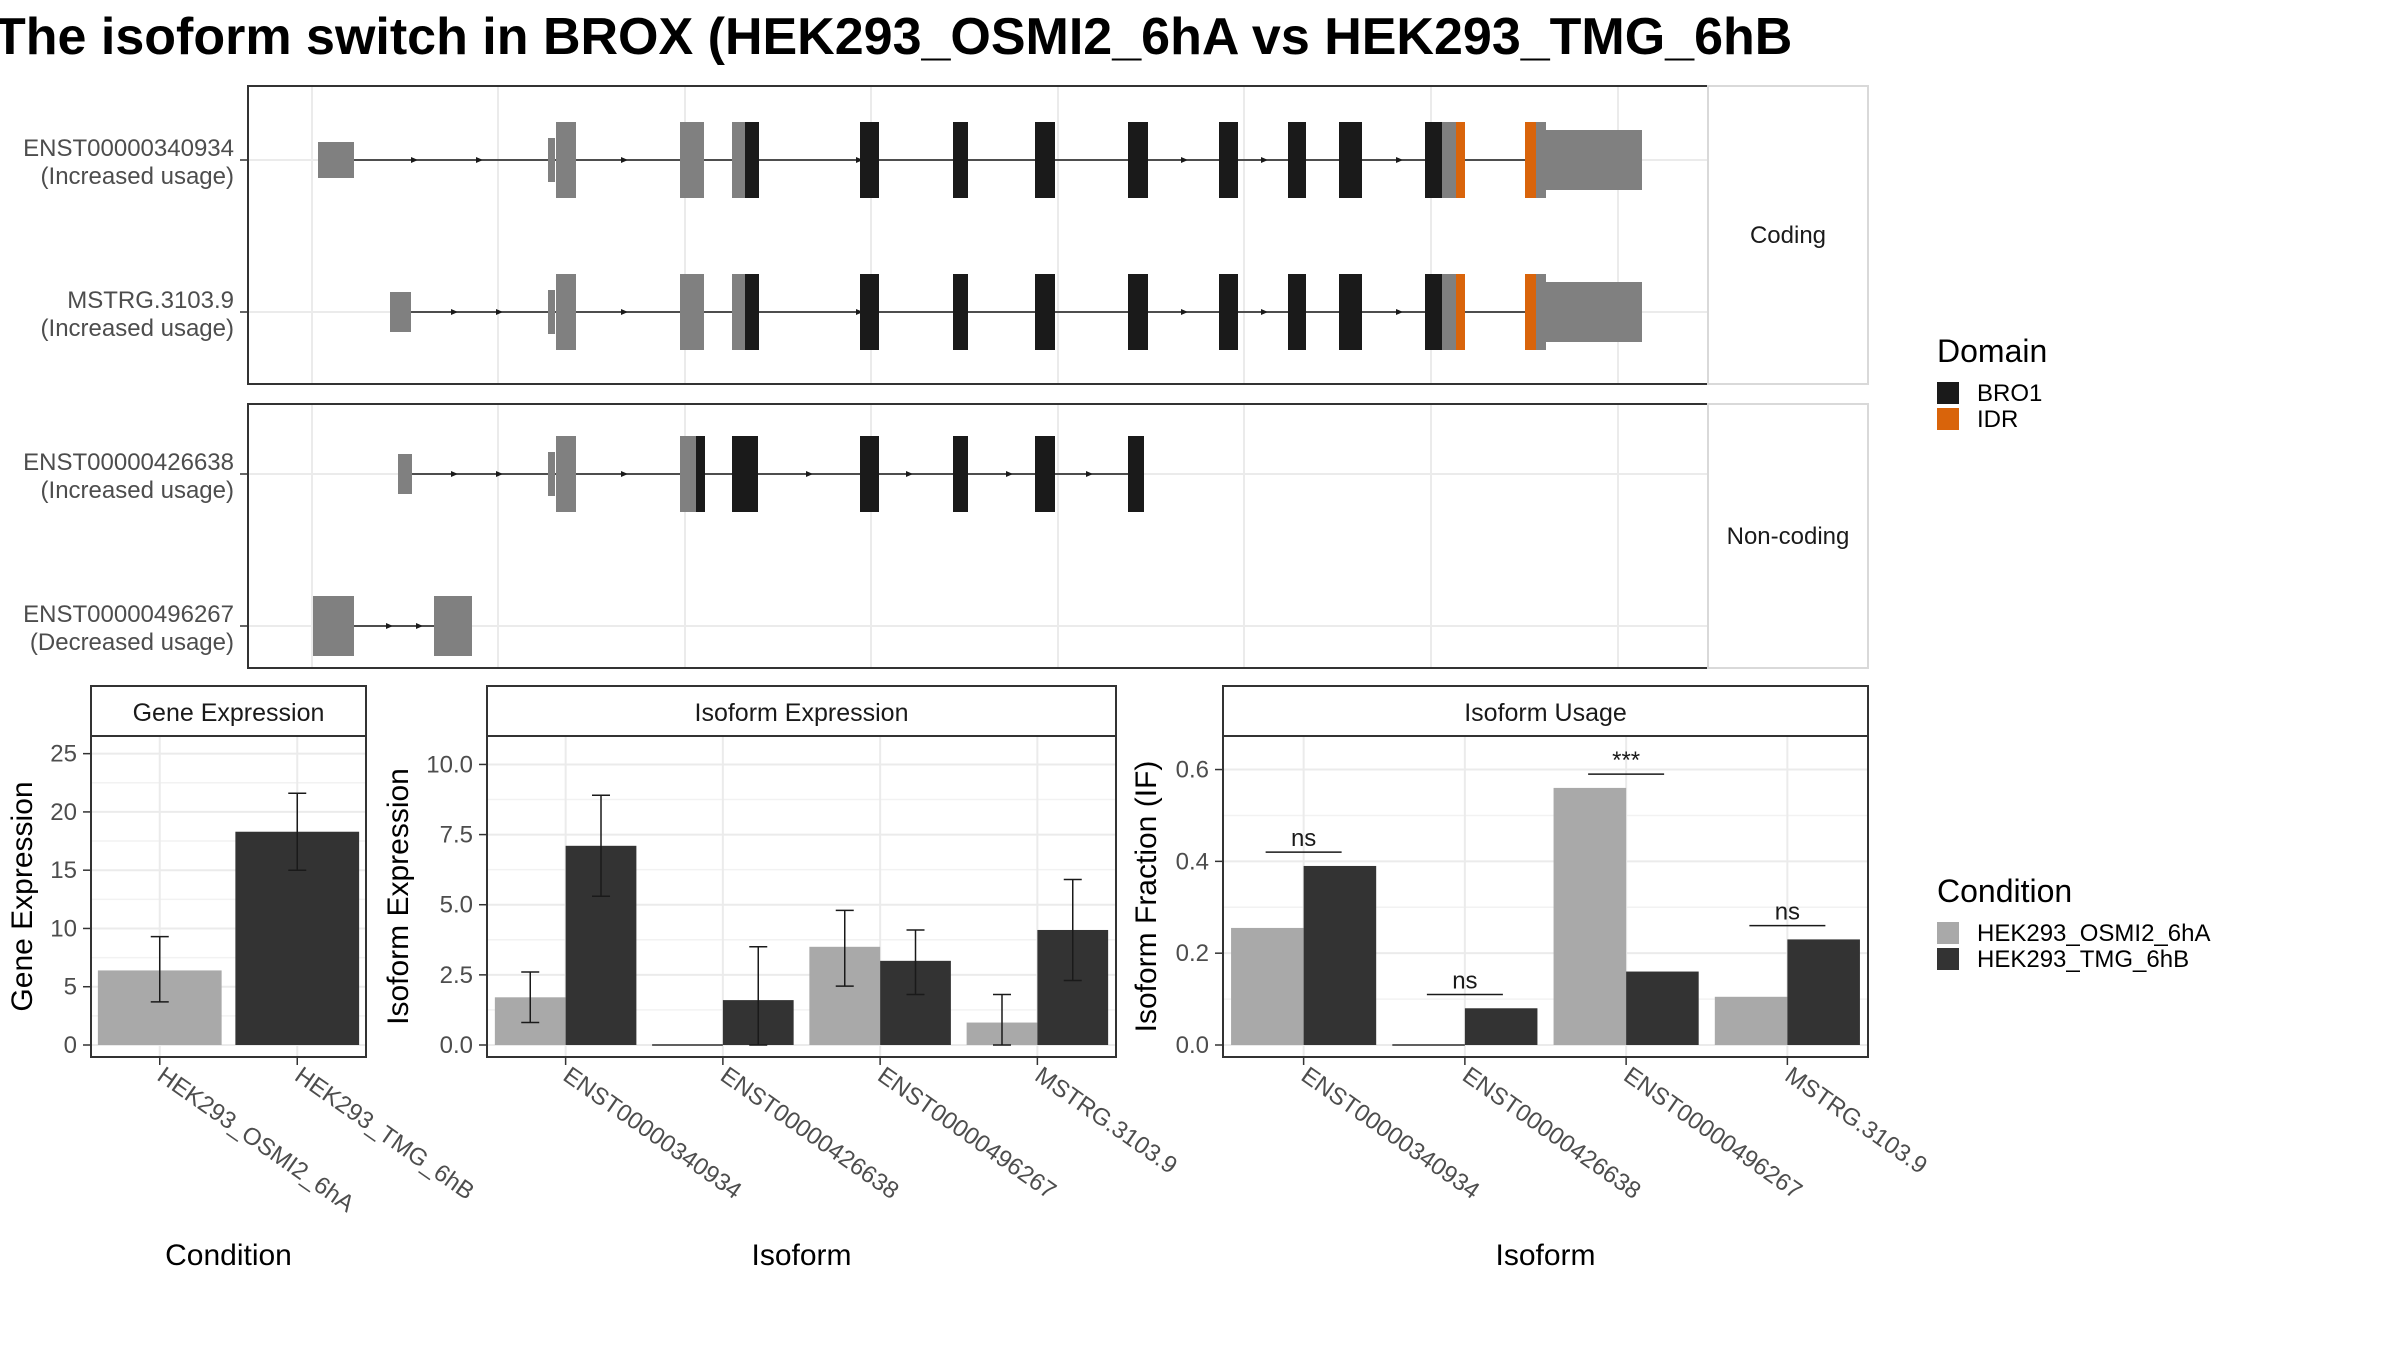 This screenshot has width=2400, height=1355. What do you see at coordinates (1551, 1133) in the screenshot?
I see `isoform-usage-xtick-label: ENST00000426638` at bounding box center [1551, 1133].